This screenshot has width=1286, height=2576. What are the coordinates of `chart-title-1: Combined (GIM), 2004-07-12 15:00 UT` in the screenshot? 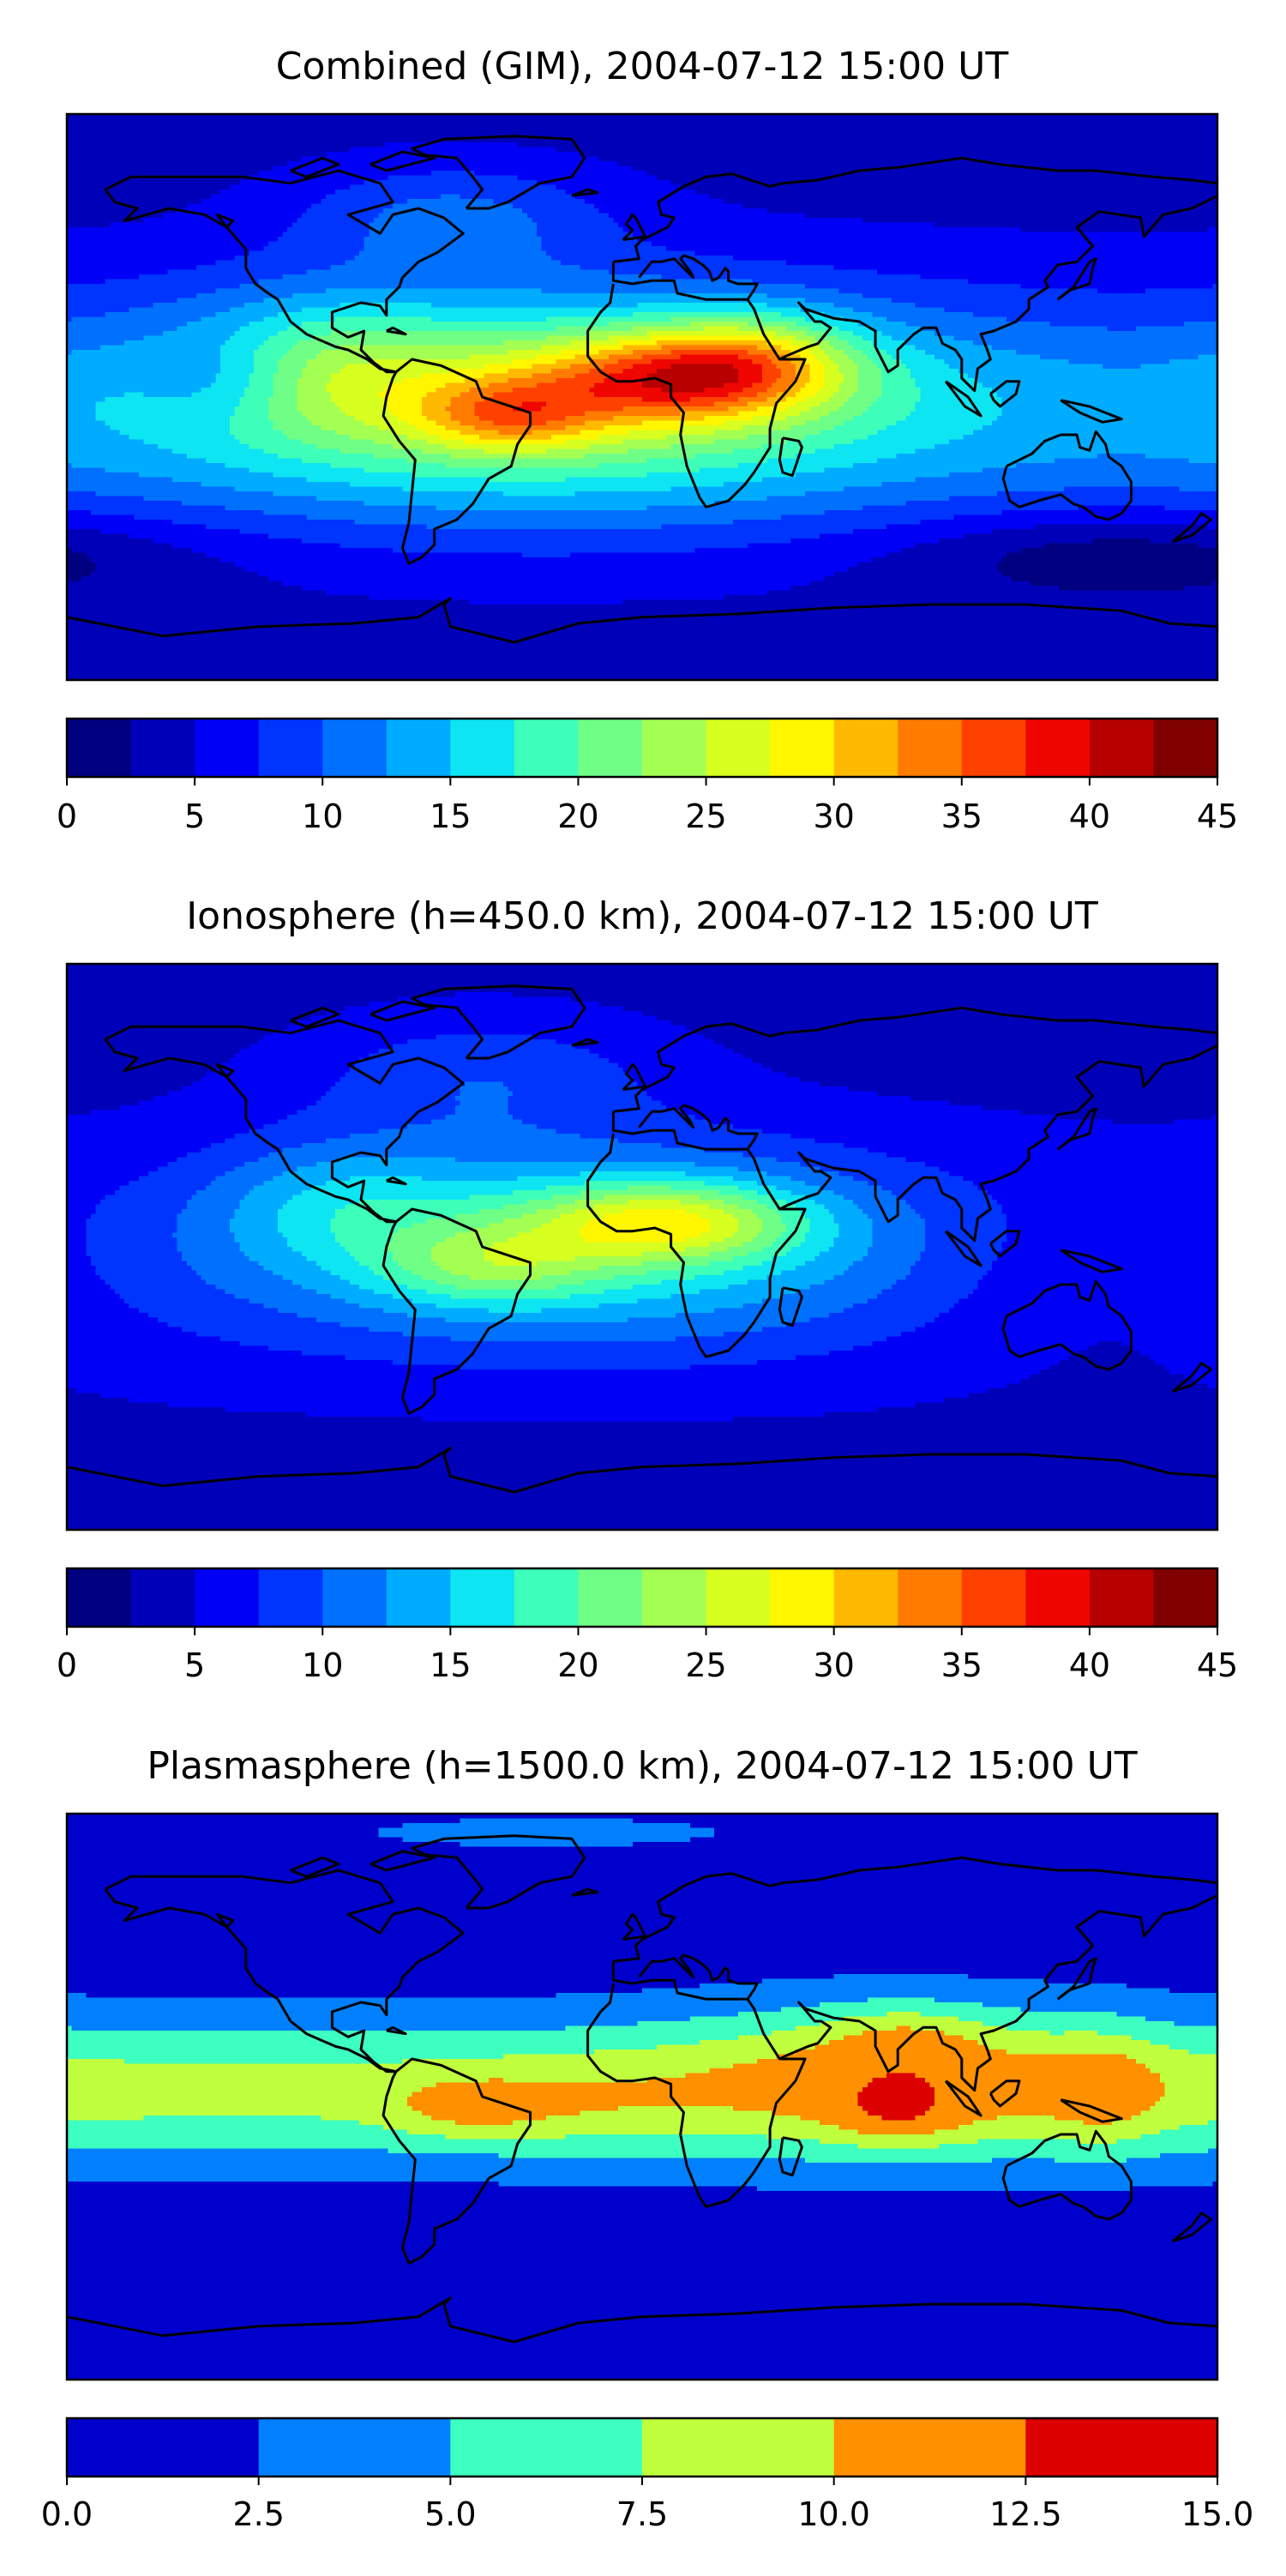 It's located at (642, 66).